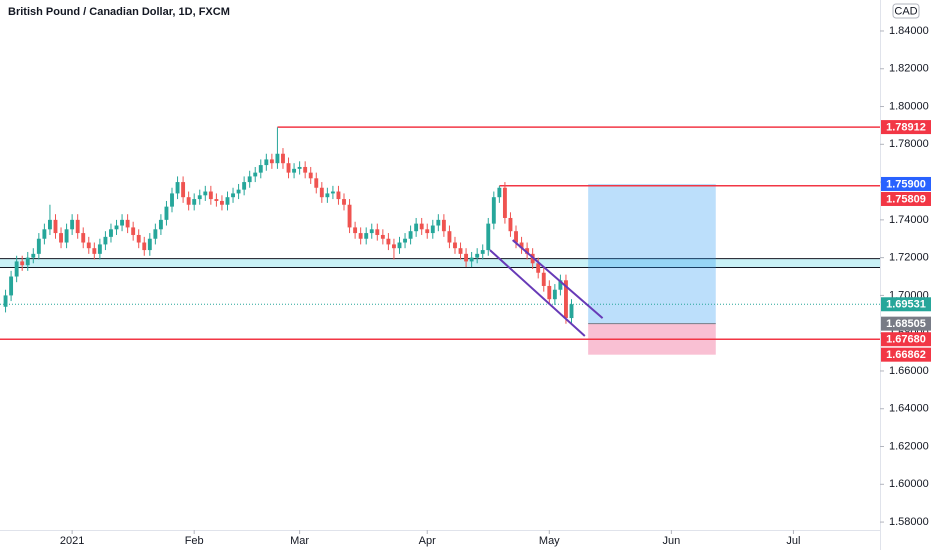 Image resolution: width=932 pixels, height=550 pixels. Describe the element at coordinates (906, 340) in the screenshot. I see `price-label: 1.67680` at that location.